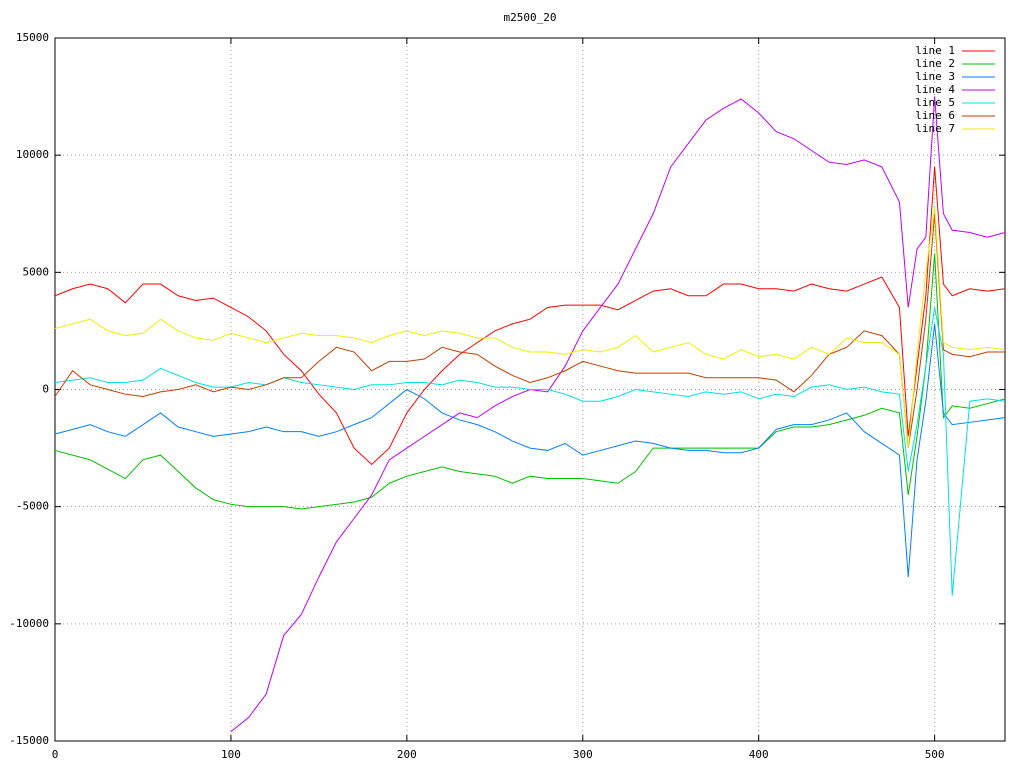 Image resolution: width=1024 pixels, height=768 pixels. Describe the element at coordinates (530, 17) in the screenshot. I see `chart-title: m2500_20` at that location.